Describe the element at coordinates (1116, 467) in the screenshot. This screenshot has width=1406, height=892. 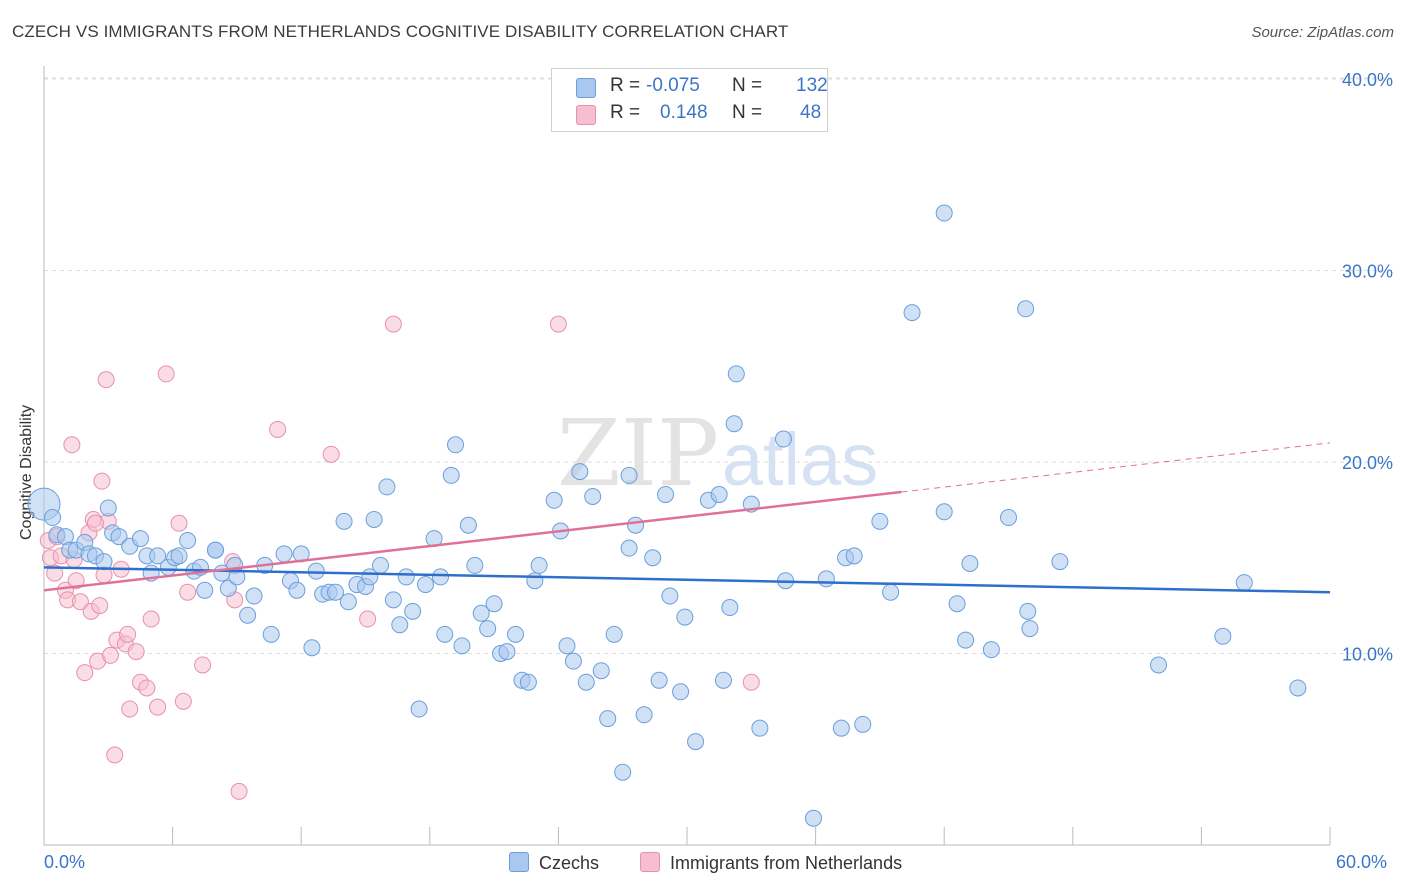
I see `trend-line-immigrants-extension` at that location.